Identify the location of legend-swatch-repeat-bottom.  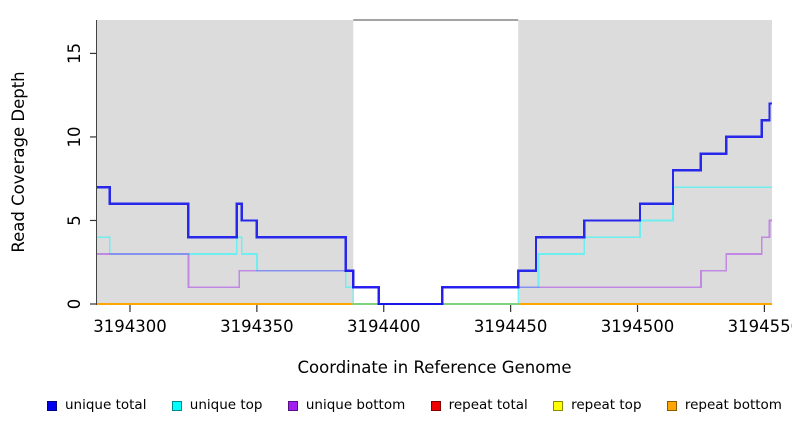
(671, 405).